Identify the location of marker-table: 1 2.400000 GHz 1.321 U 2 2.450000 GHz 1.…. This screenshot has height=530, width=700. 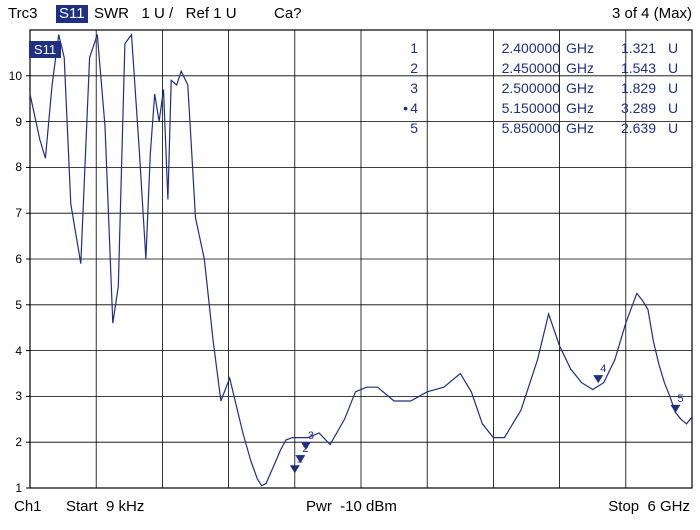
(530, 88).